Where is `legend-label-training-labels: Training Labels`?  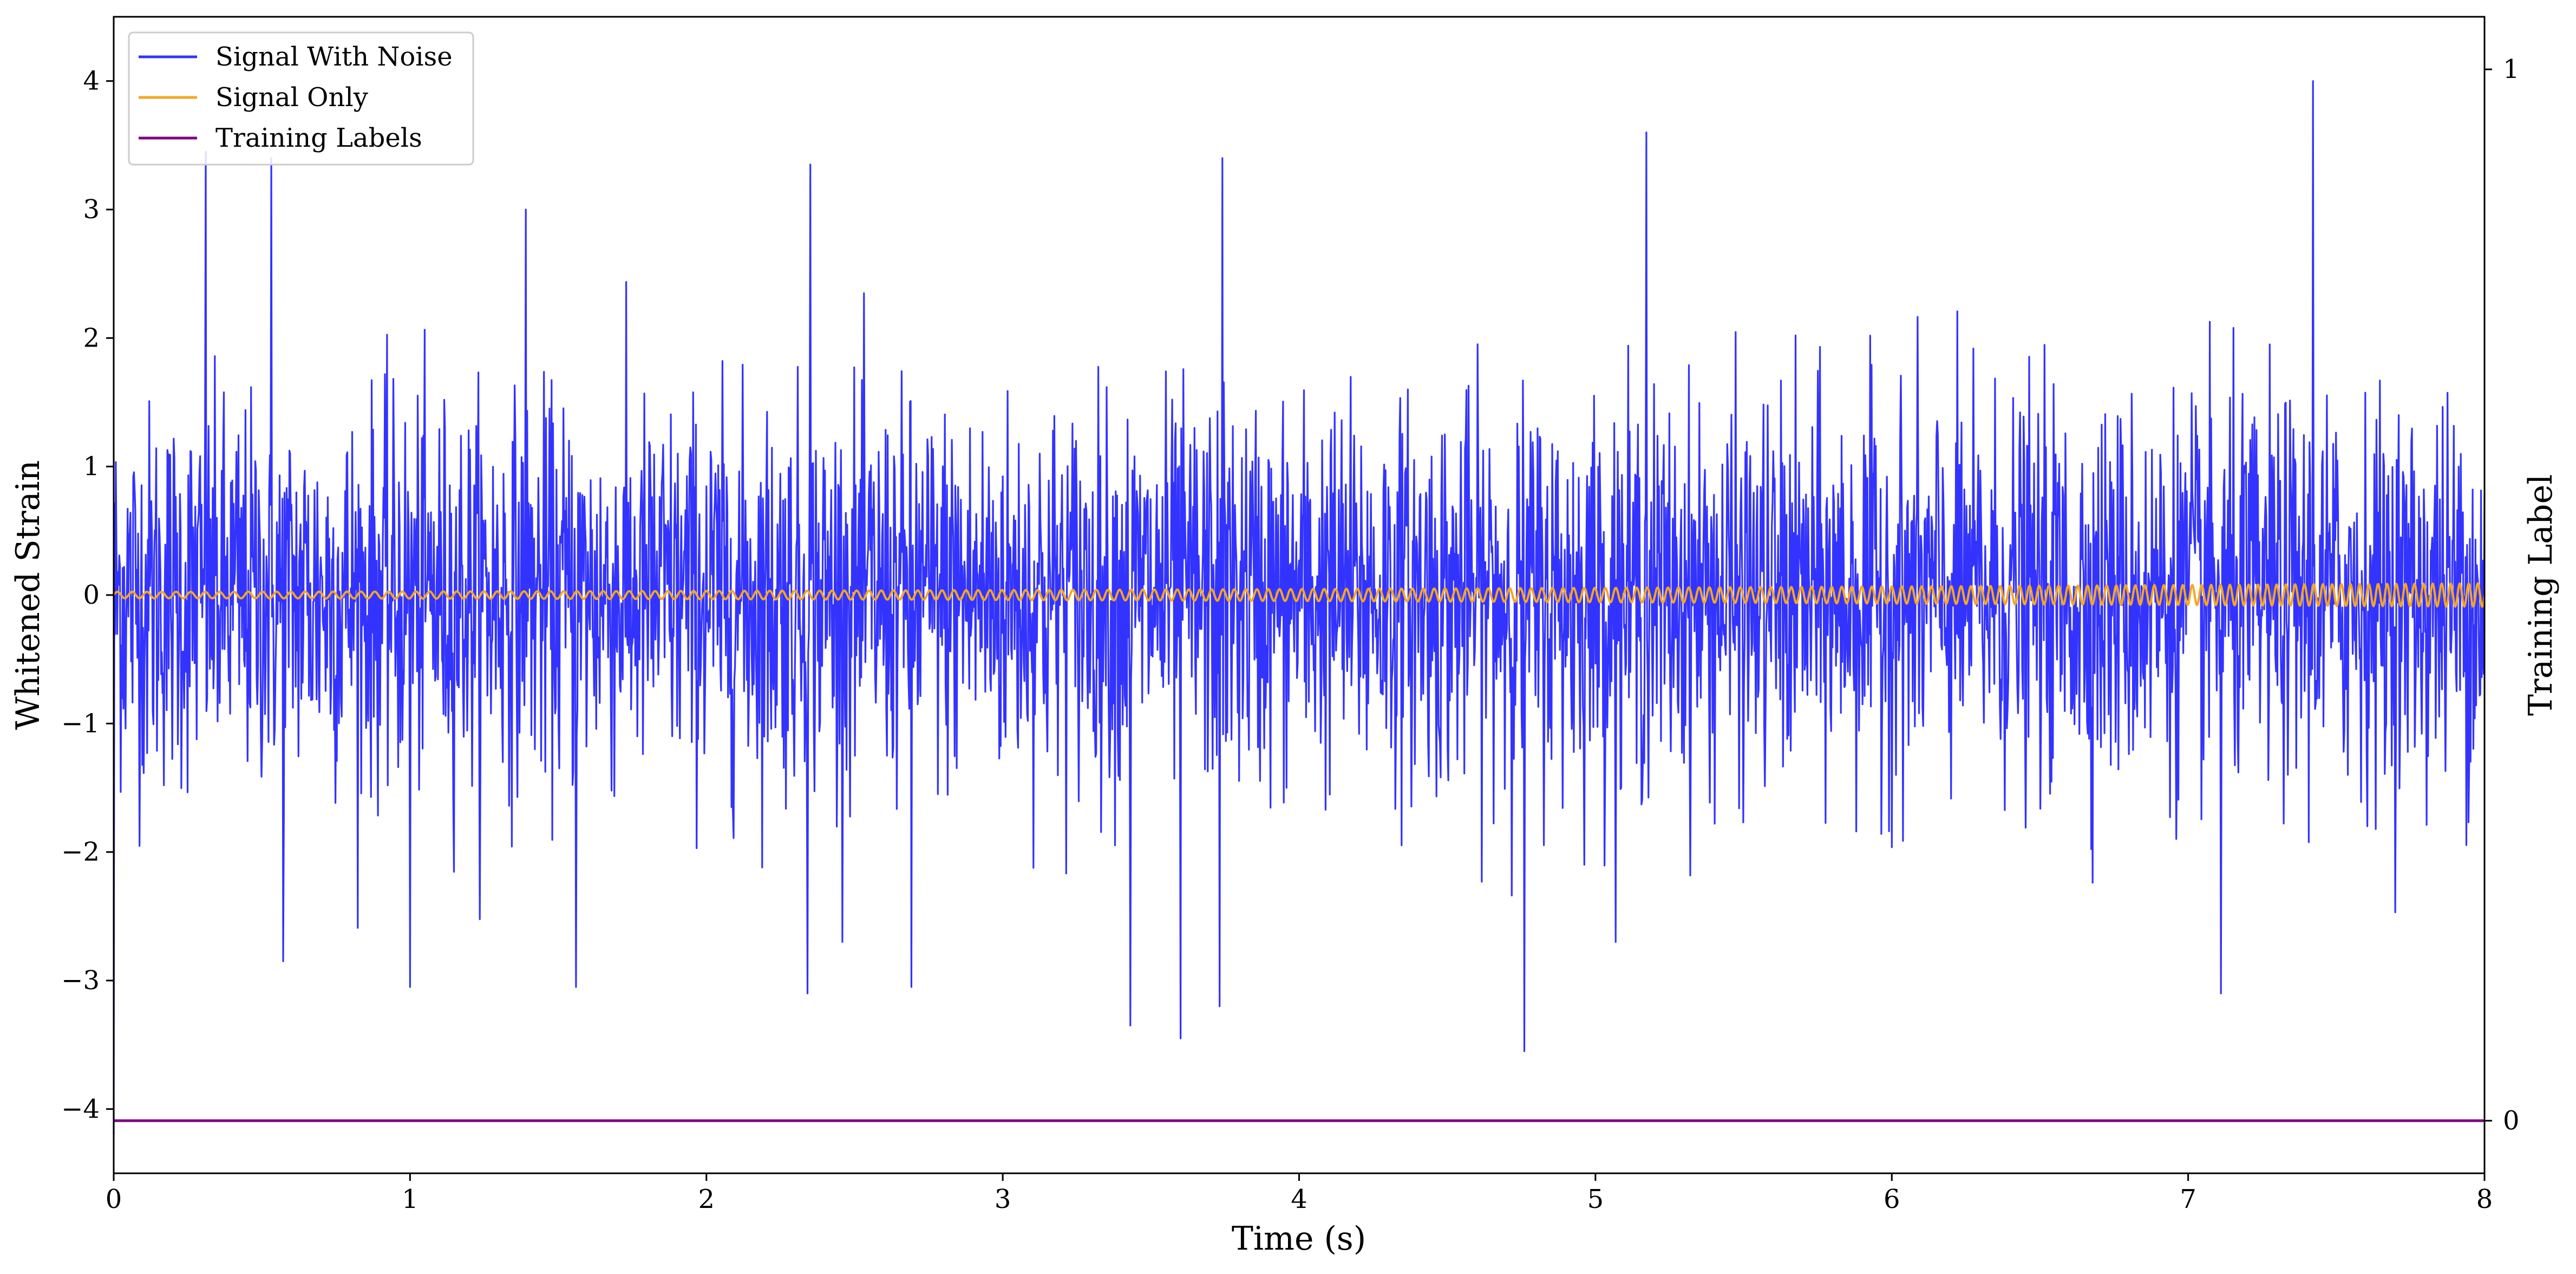 legend-label-training-labels: Training Labels is located at coordinates (318, 138).